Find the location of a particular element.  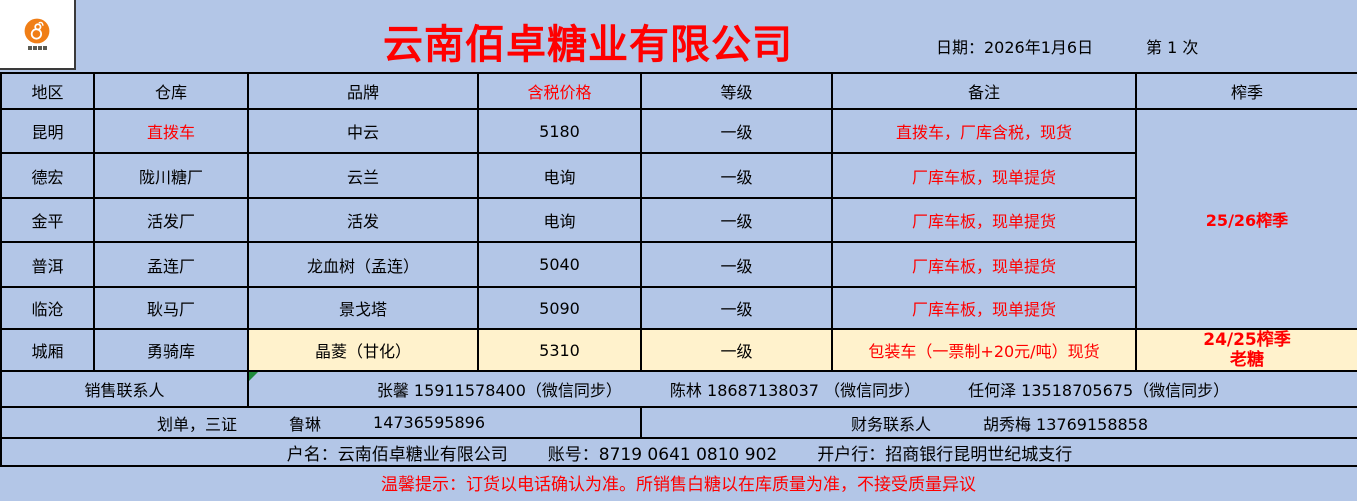

account-name: 户名：云南佰卓糖业有限公司 is located at coordinates (397, 454).